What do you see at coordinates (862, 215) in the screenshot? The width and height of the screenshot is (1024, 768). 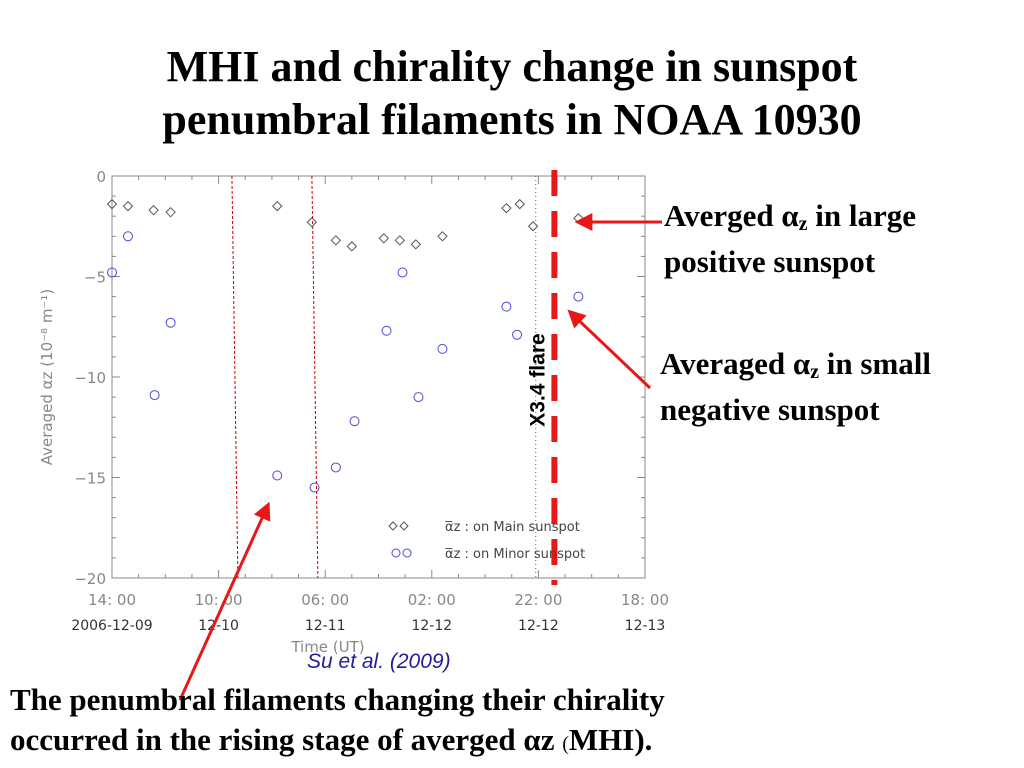 I see `annotation-large-suffix: in large` at bounding box center [862, 215].